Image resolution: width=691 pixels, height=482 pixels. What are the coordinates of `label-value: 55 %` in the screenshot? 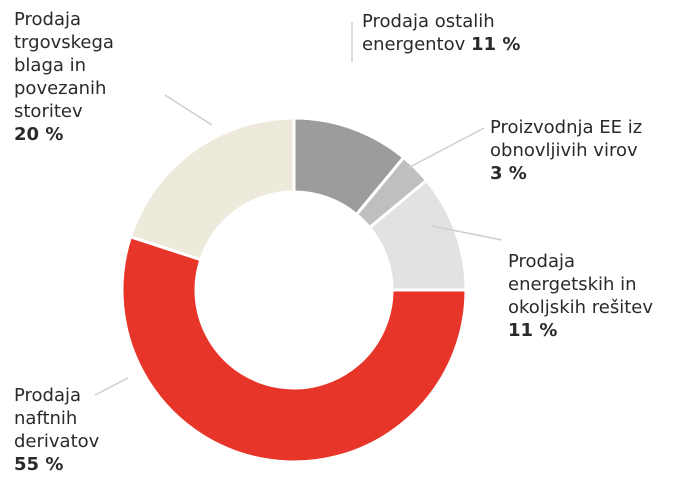 It's located at (39, 464).